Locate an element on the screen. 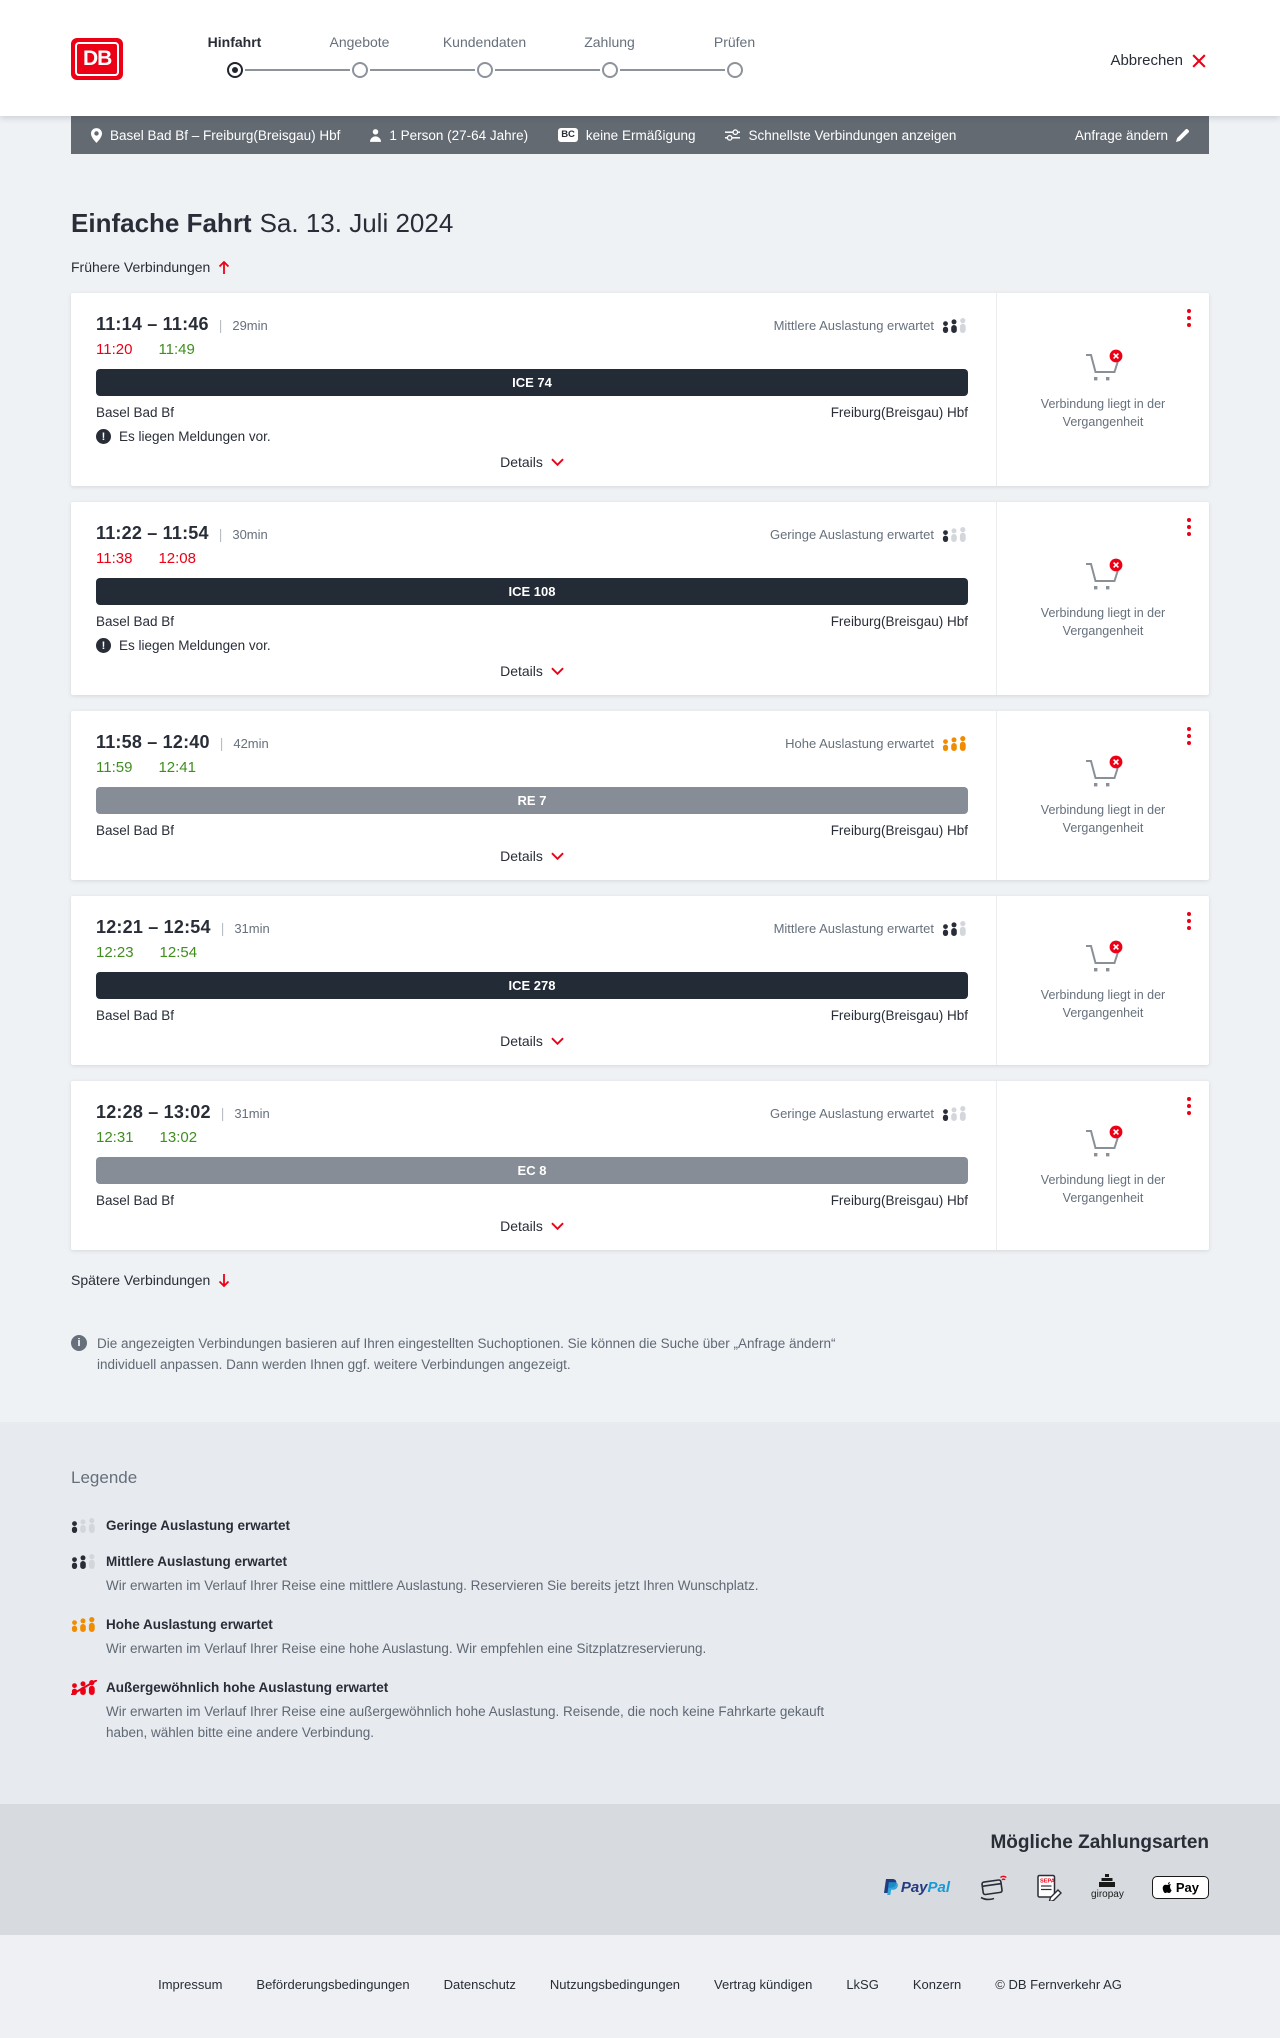  occupancy-label: Mittlere Auslastung erwartet is located at coordinates (853, 928).